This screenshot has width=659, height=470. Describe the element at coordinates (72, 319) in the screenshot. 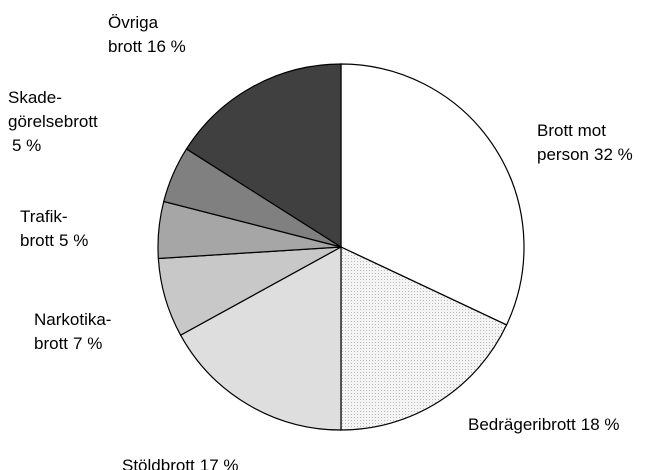

I see `slice-label-line: Narkotika-` at that location.